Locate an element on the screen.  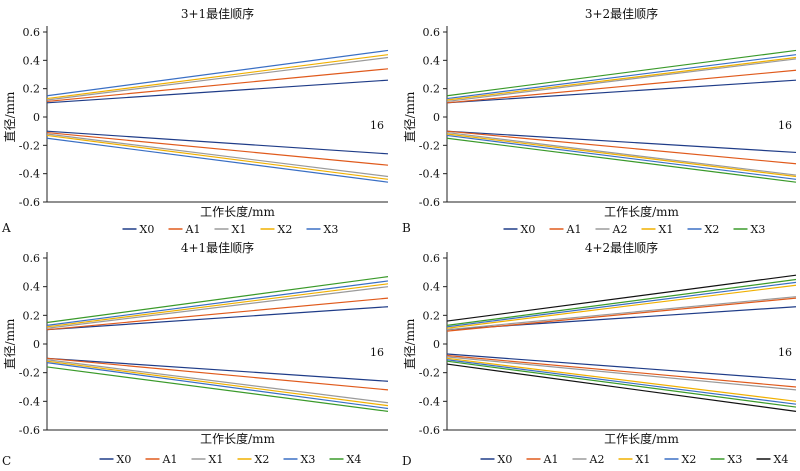
chart-title: 3+1最佳顺序 is located at coordinates (217, 13).